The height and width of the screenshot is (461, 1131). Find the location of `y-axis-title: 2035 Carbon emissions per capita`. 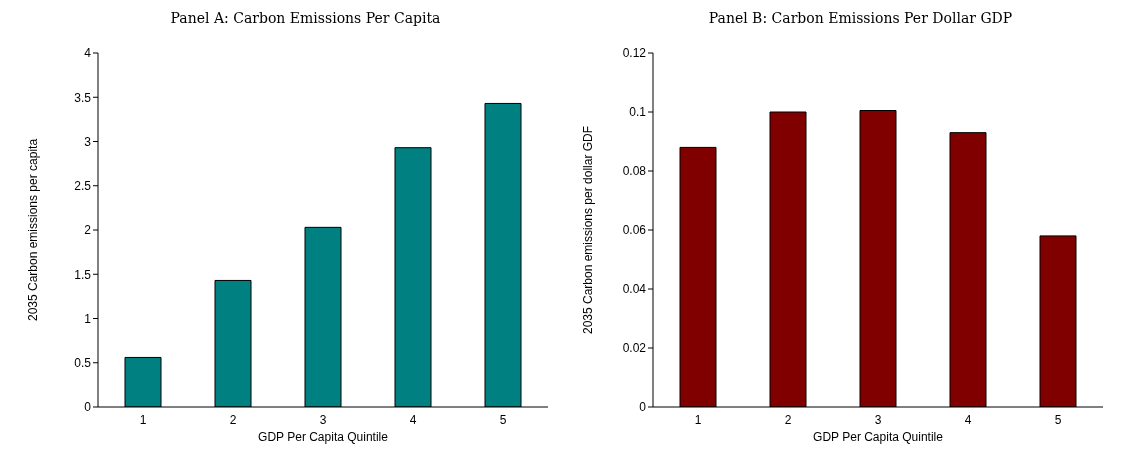

y-axis-title: 2035 Carbon emissions per capita is located at coordinates (33, 230).